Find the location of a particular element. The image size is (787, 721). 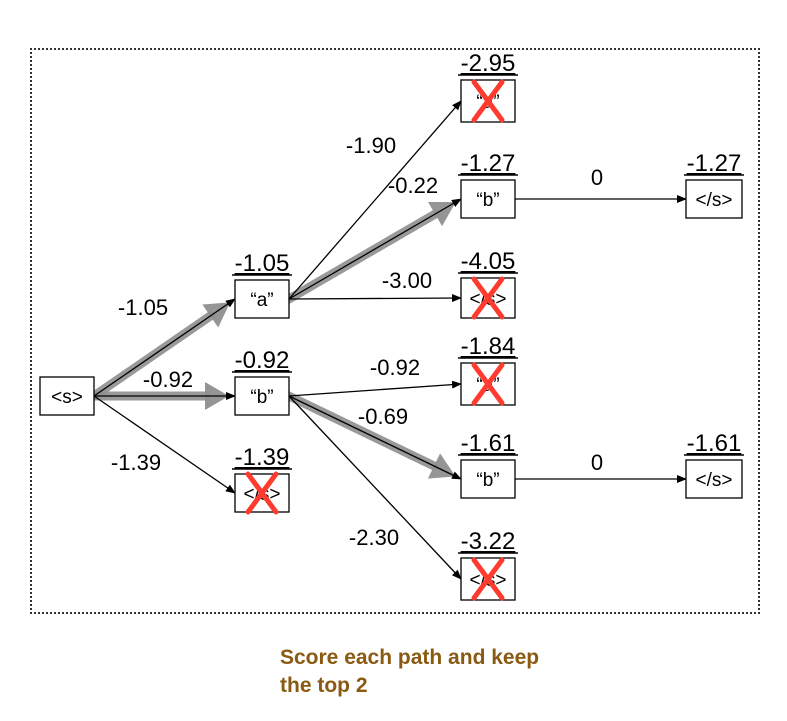

edge-s0-a1 is located at coordinates (164, 347).